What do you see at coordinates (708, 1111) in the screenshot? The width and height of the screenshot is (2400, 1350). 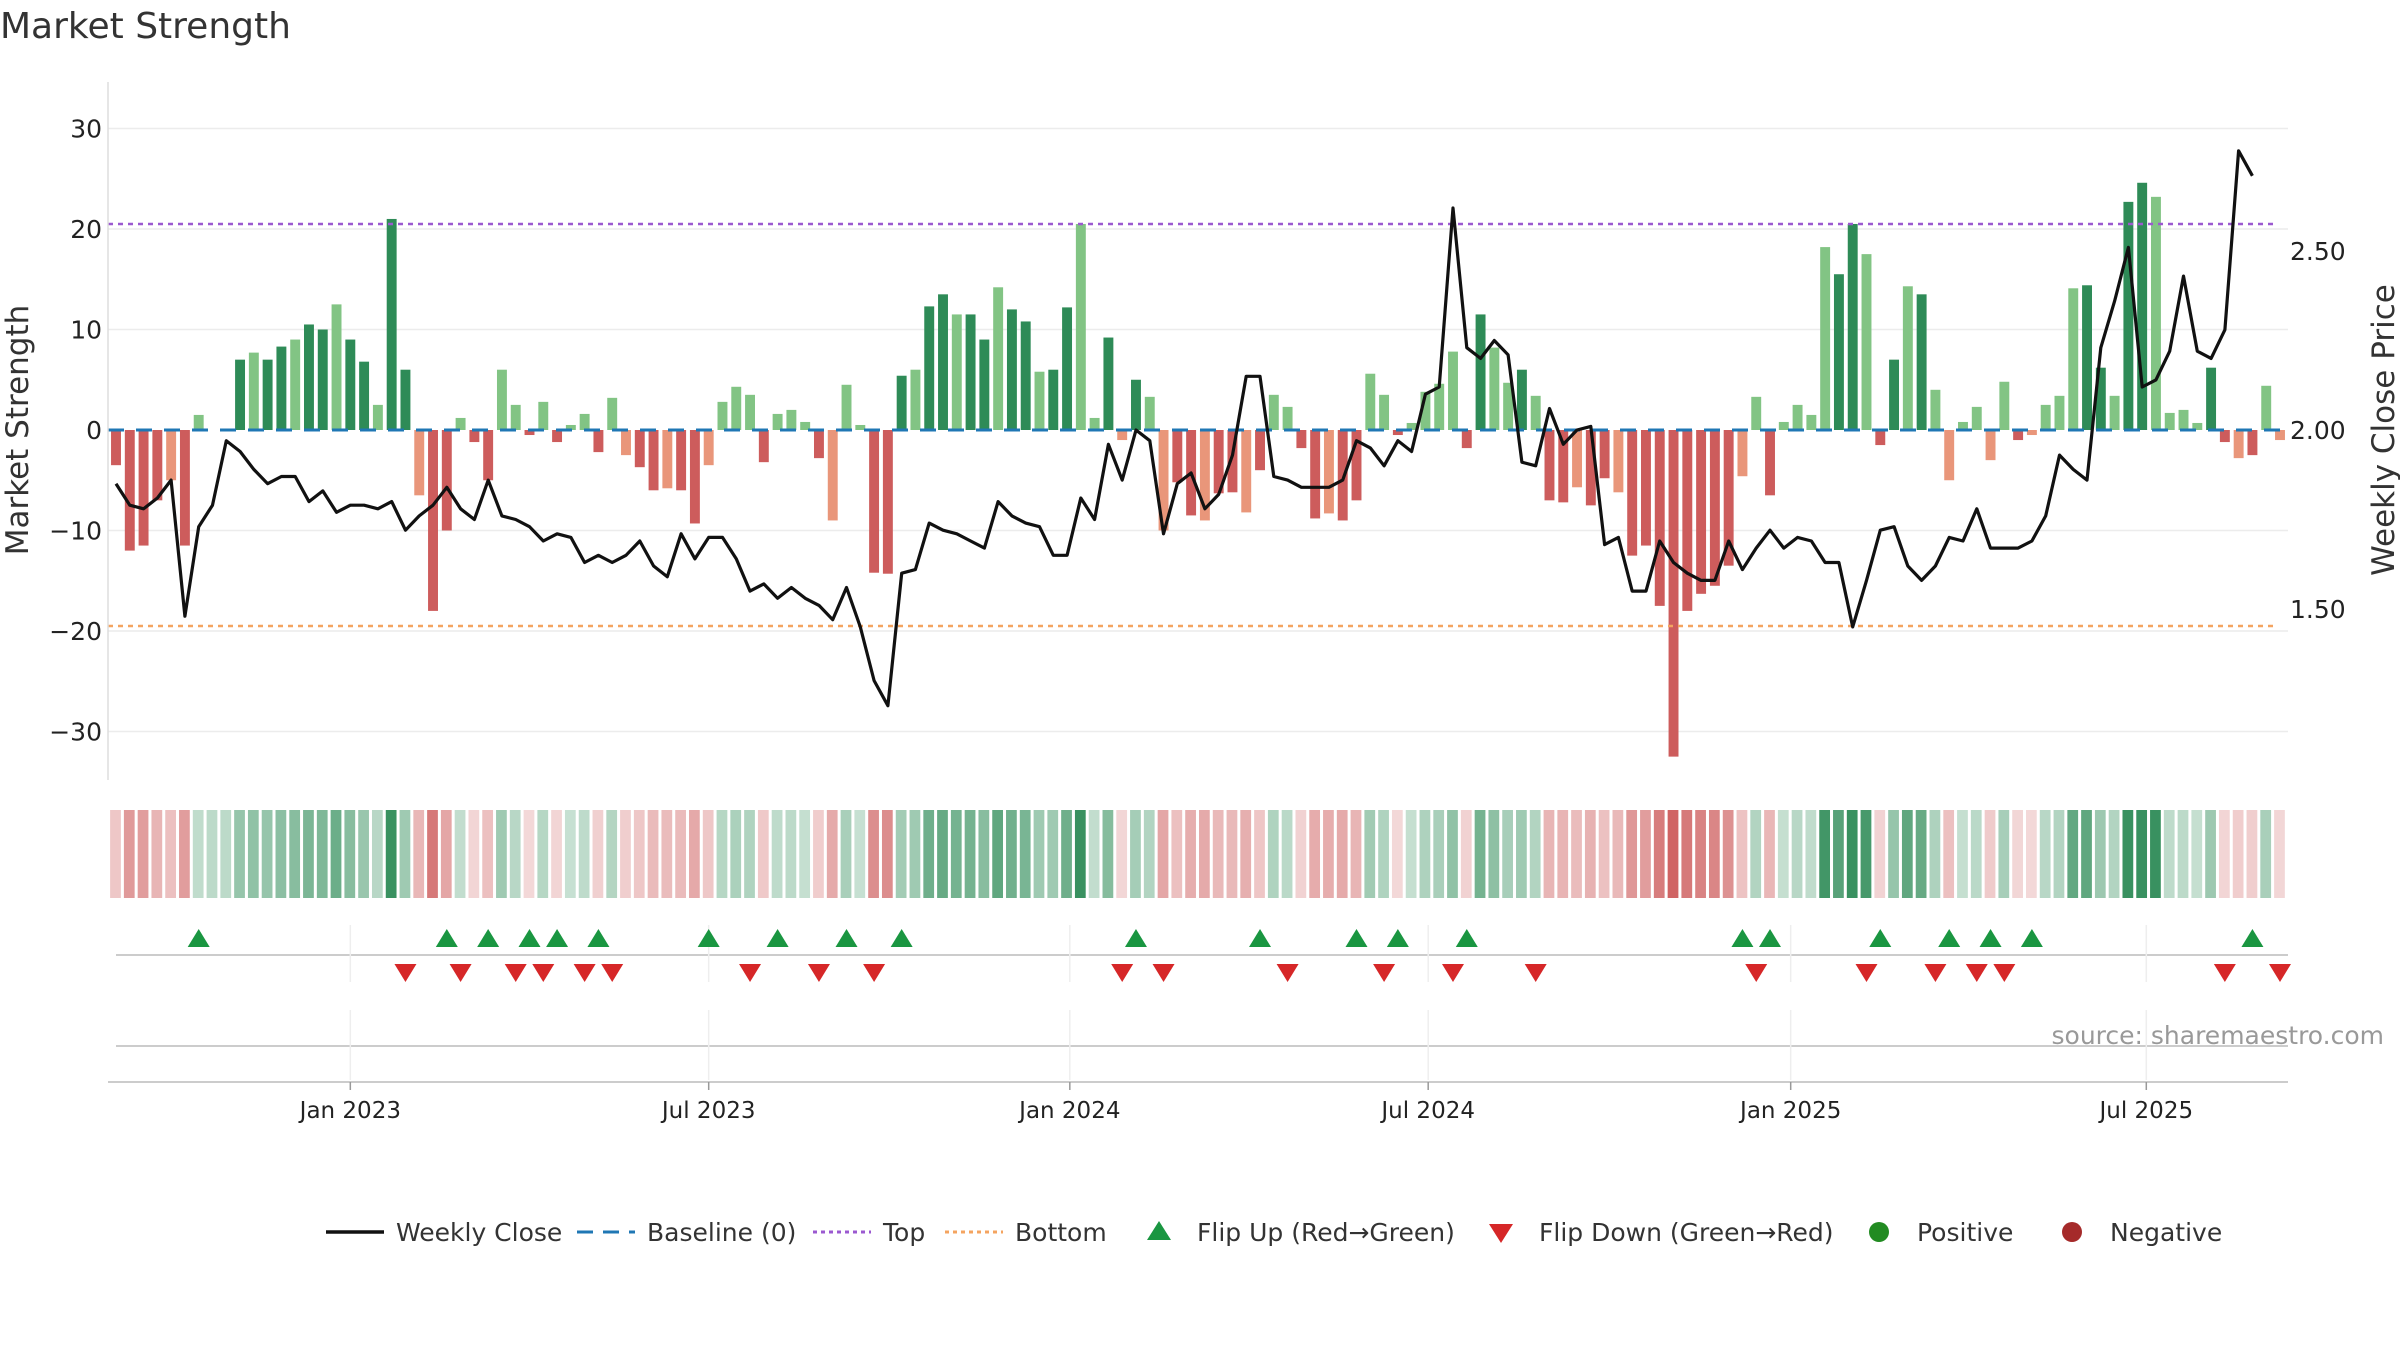 I see `x-tick-label: Jul 2023` at bounding box center [708, 1111].